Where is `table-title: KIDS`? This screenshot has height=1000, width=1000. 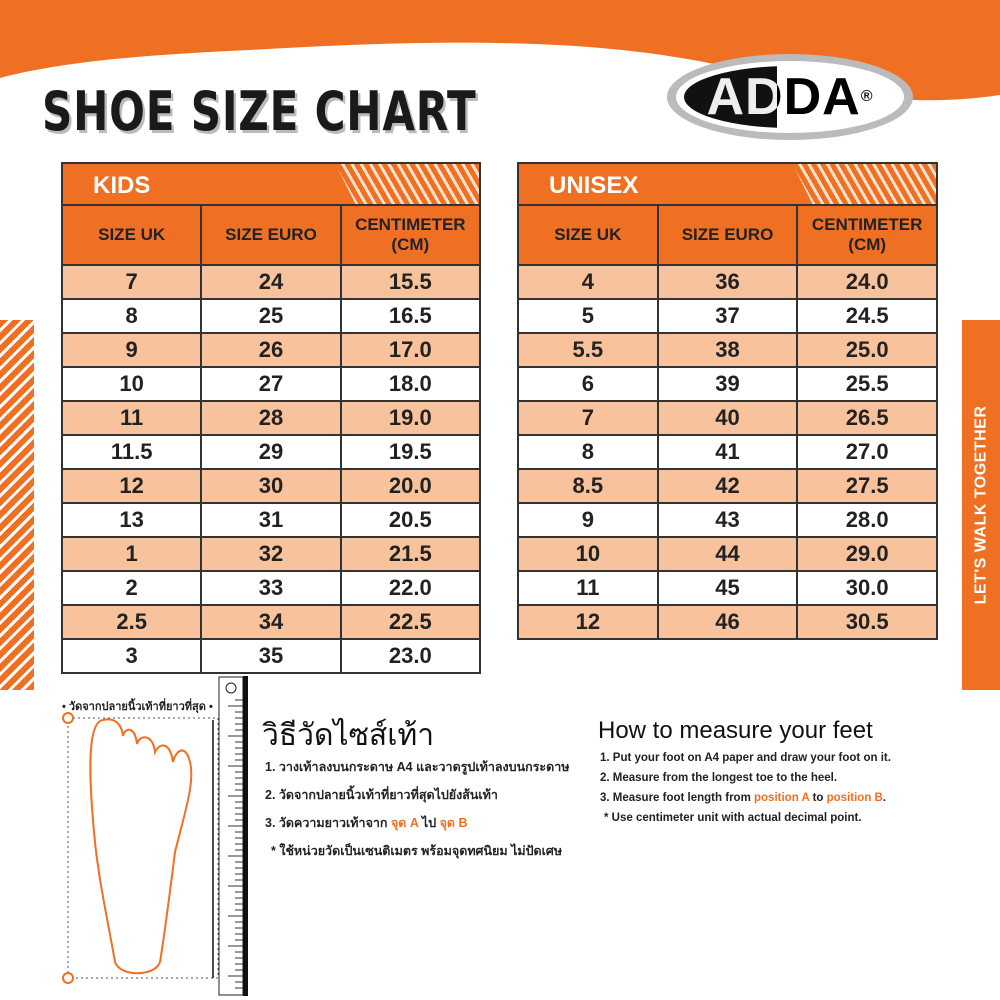 table-title: KIDS is located at coordinates (122, 185).